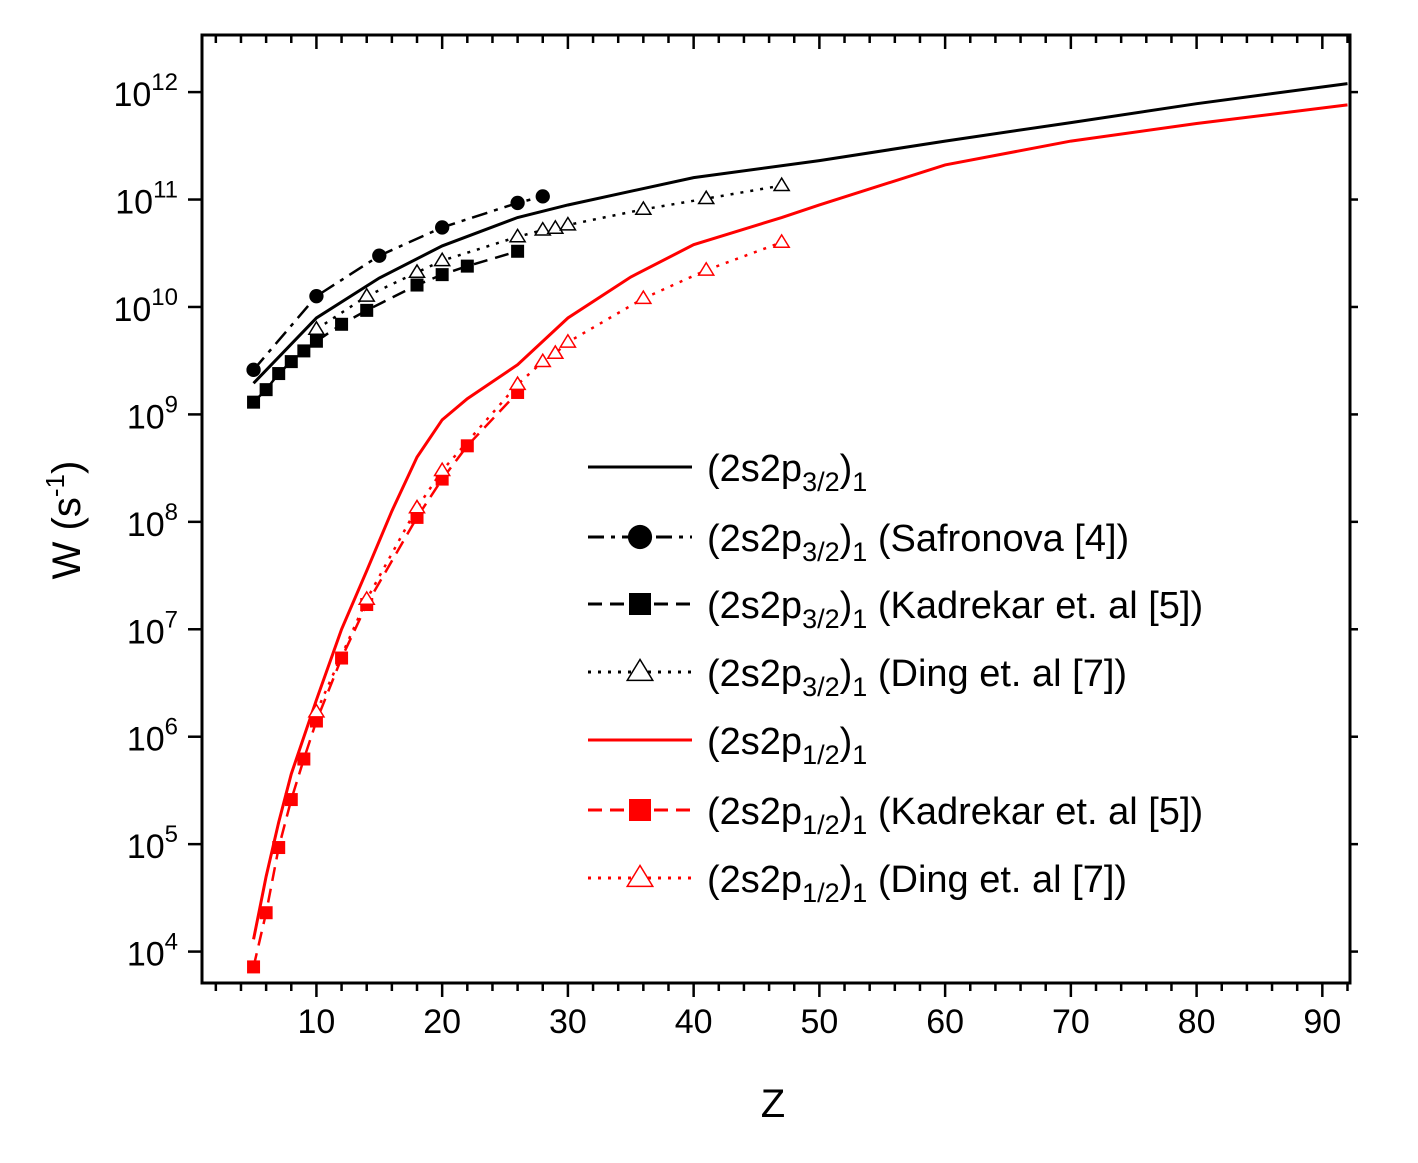 This screenshot has width=1418, height=1163. Describe the element at coordinates (152, 951) in the screenshot. I see `y-tick-label: 10⁴` at that location.